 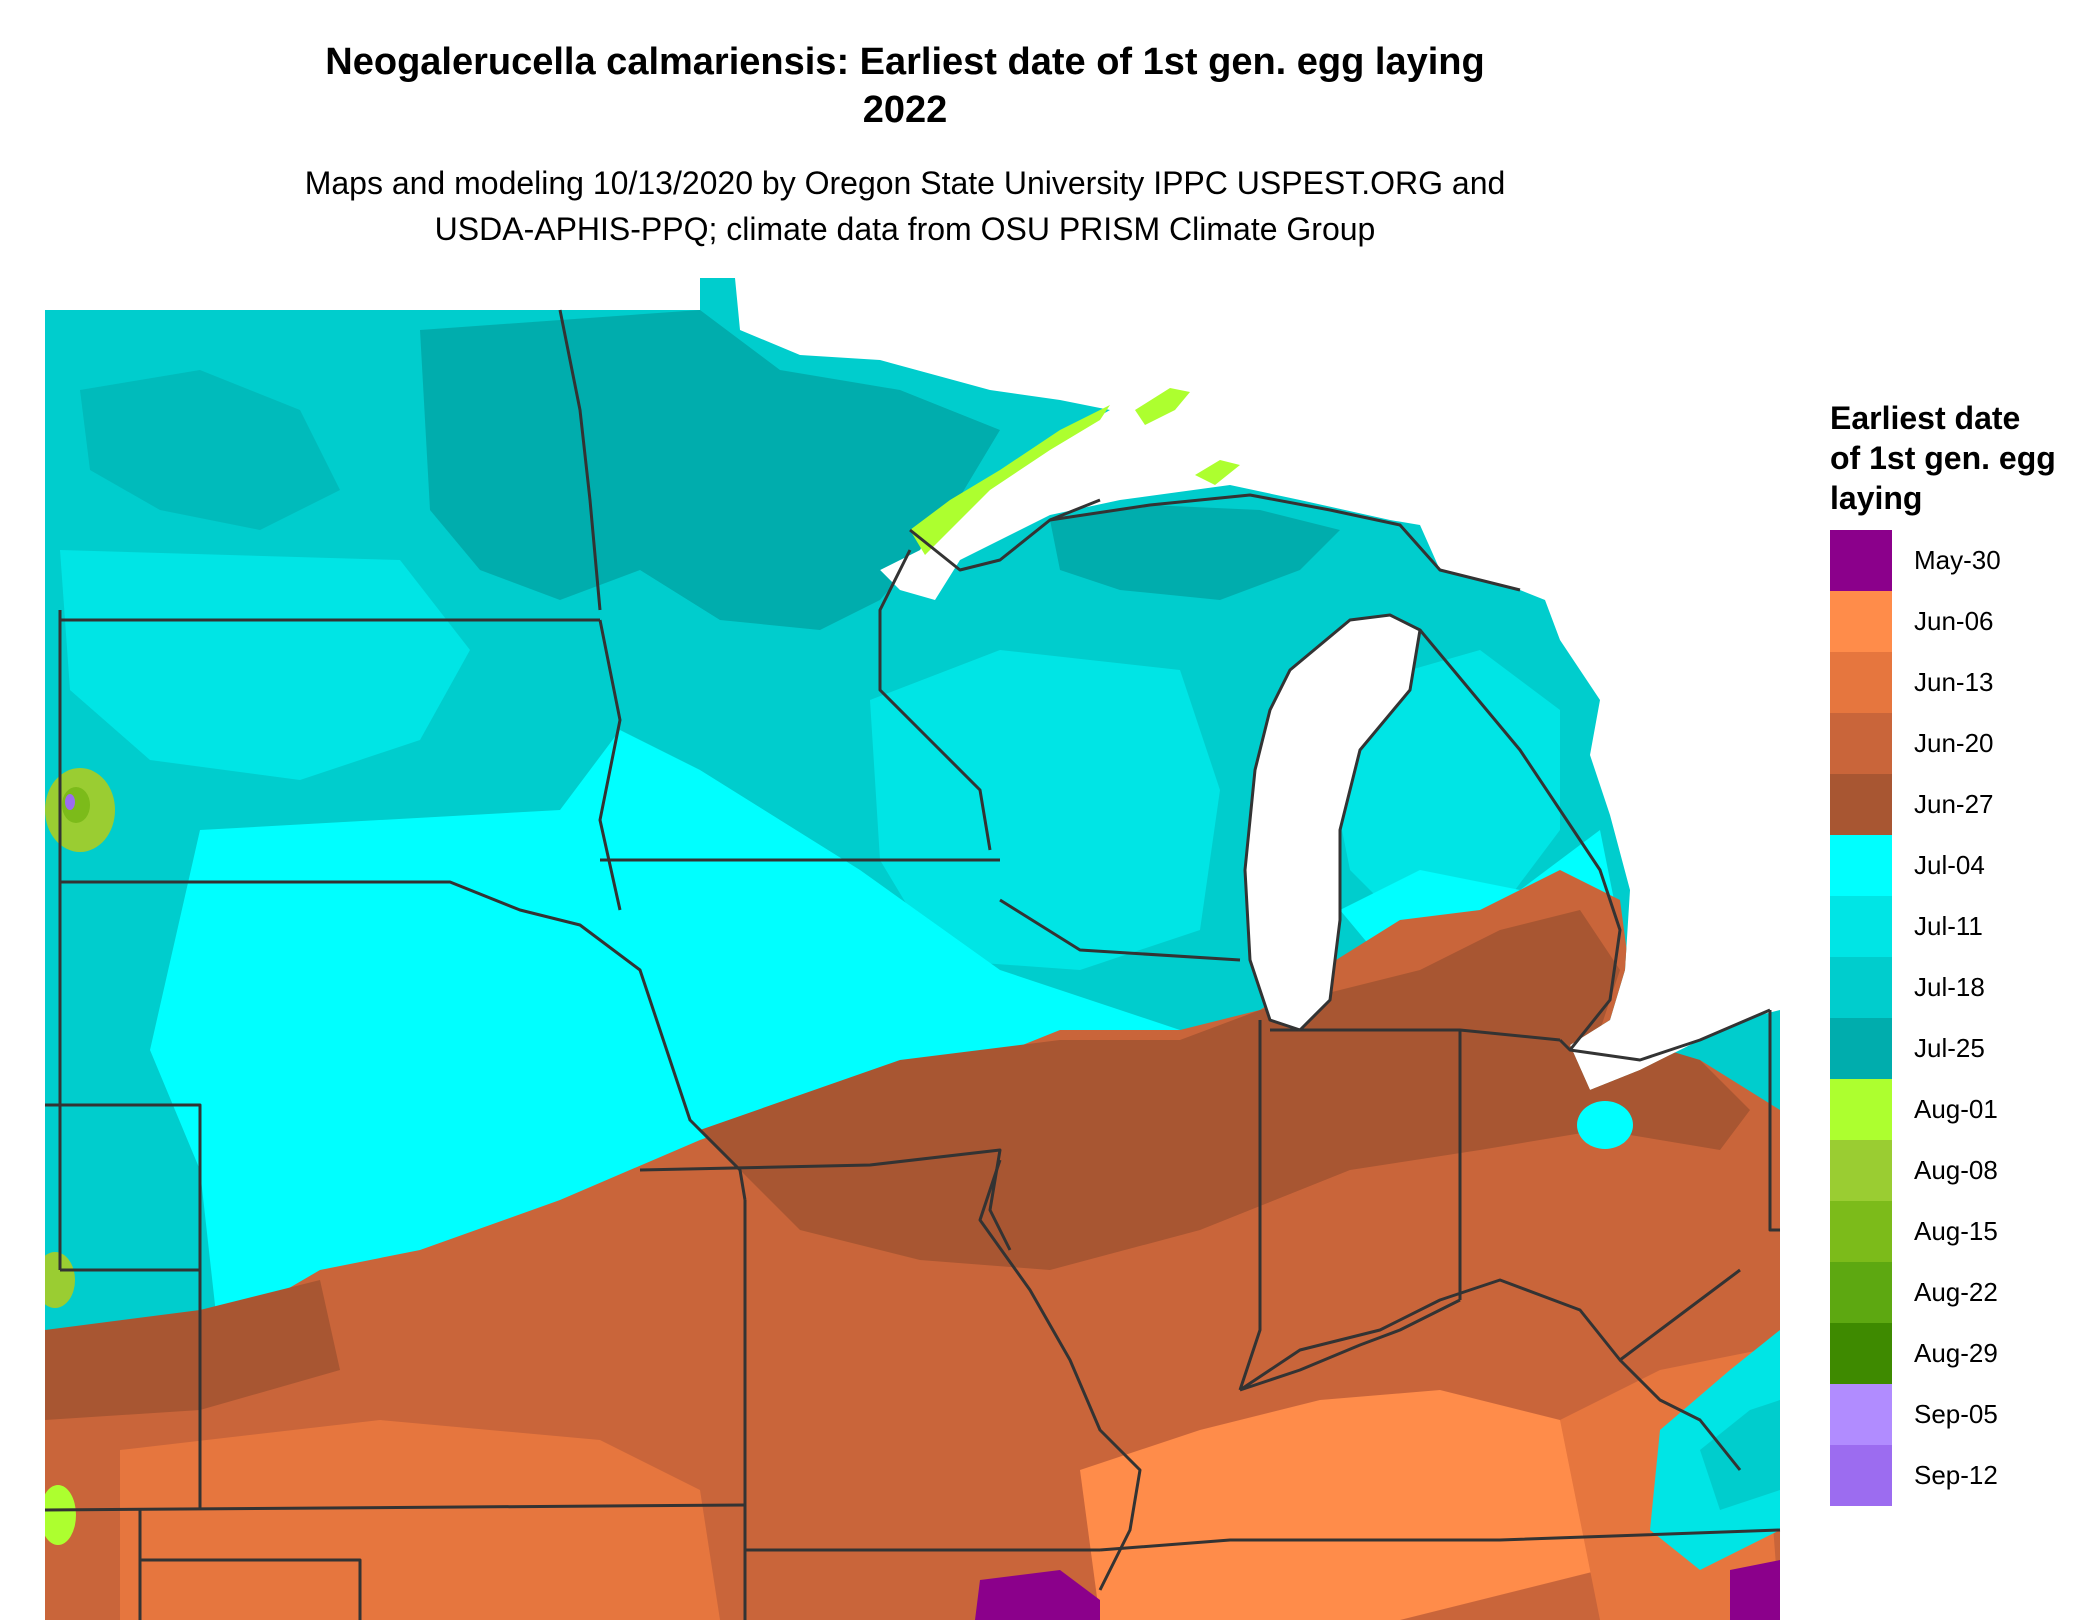 What do you see at coordinates (1954, 621) in the screenshot?
I see `legend-label: Jun-06` at bounding box center [1954, 621].